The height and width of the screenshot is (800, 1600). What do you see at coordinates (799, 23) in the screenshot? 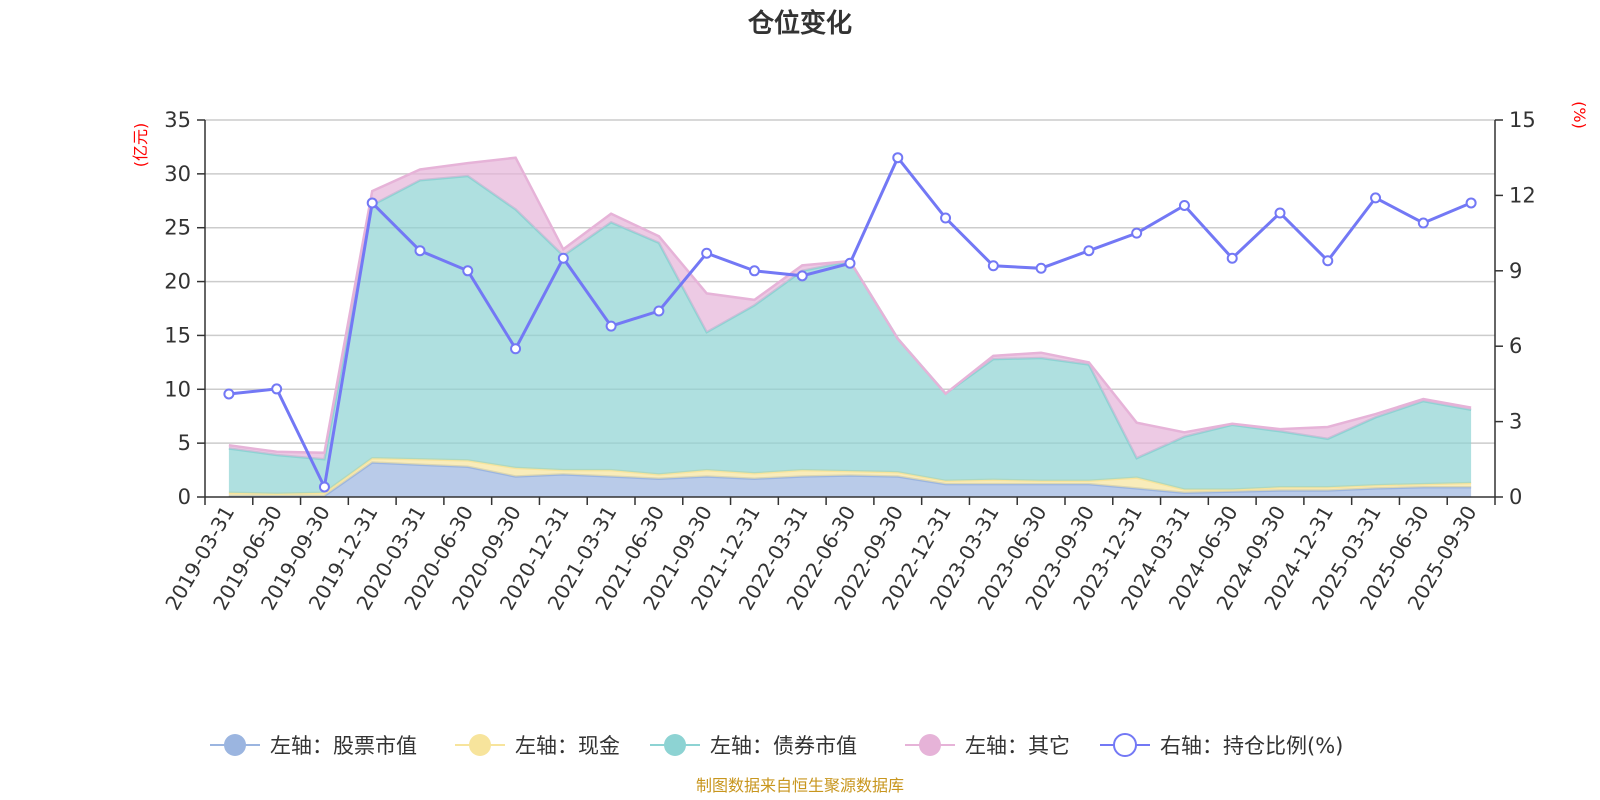
I see `chart-title: 仓位变化` at bounding box center [799, 23].